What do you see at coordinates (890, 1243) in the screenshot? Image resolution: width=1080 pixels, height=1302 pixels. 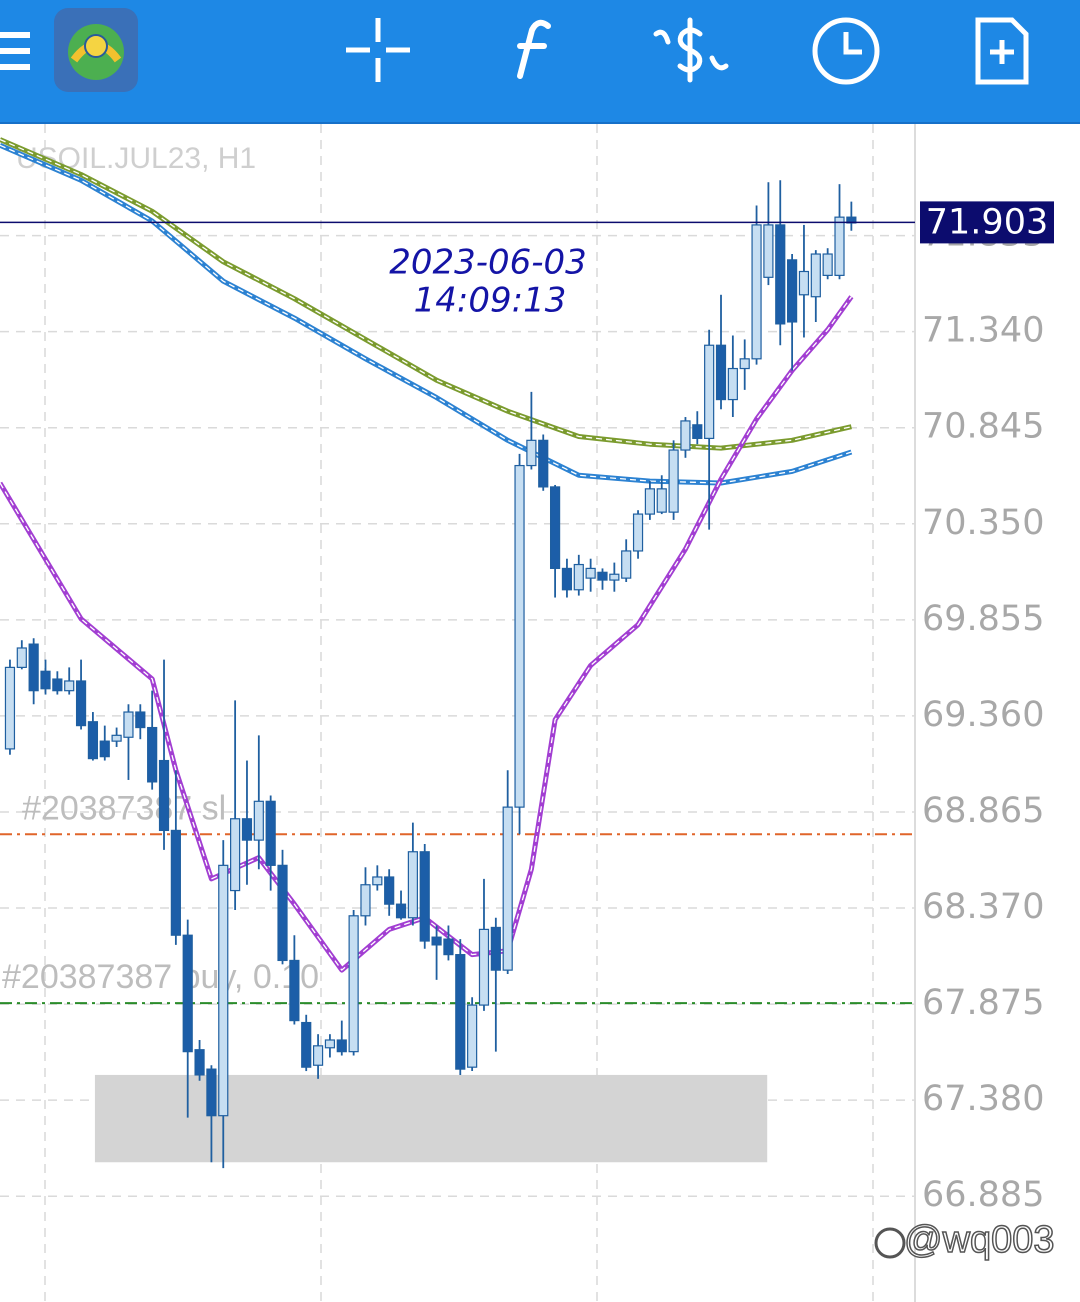 I see `watermark-logo` at bounding box center [890, 1243].